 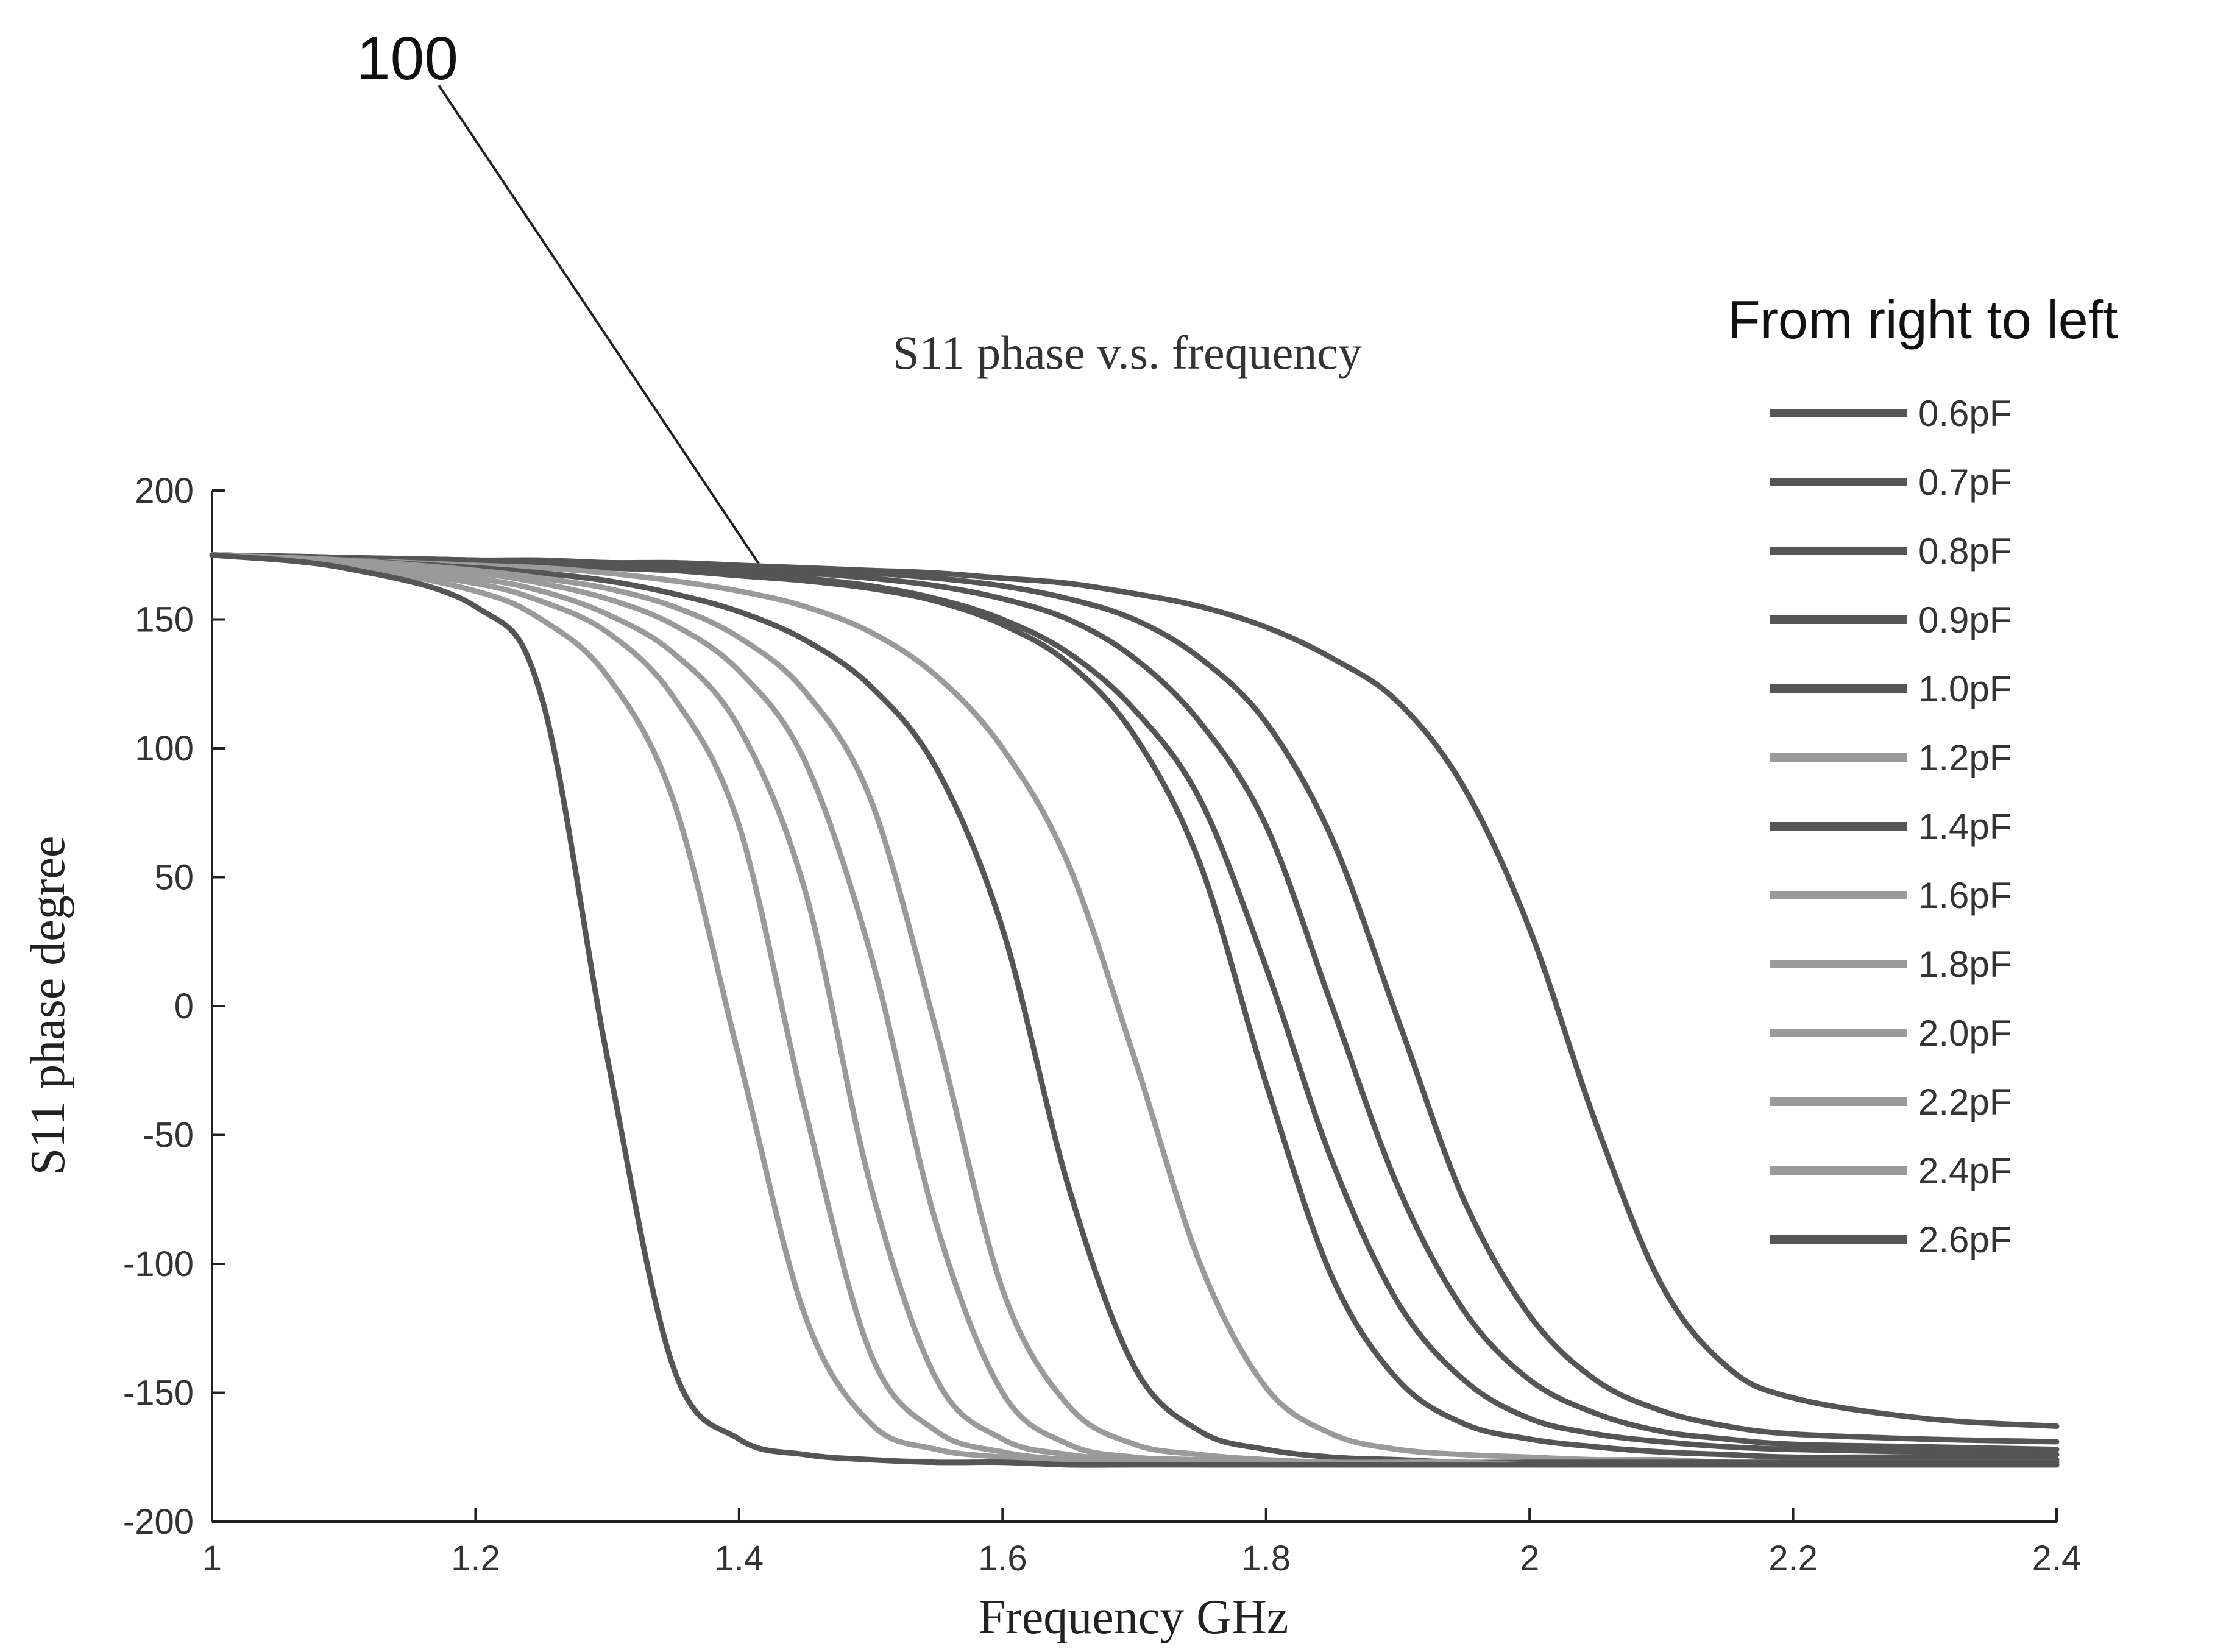 What do you see at coordinates (1134, 1617) in the screenshot?
I see `x-axis-label: Frequency GHz` at bounding box center [1134, 1617].